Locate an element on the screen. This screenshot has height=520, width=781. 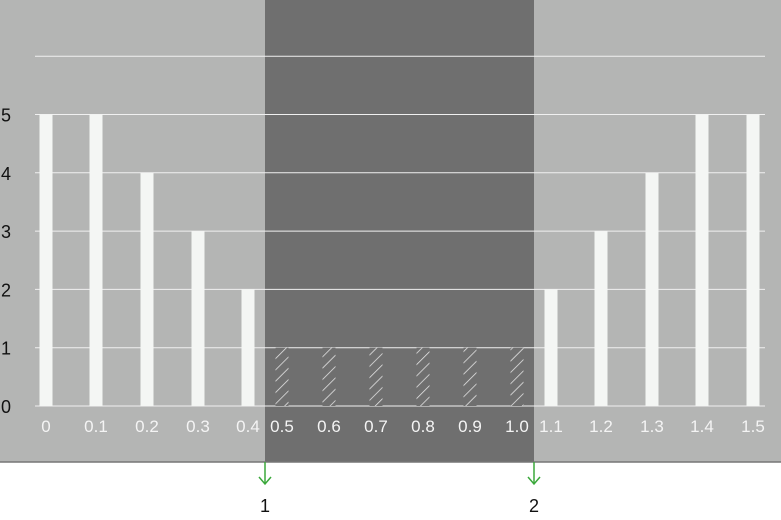
x-tick-label: 0.9 is located at coordinates (470, 426).